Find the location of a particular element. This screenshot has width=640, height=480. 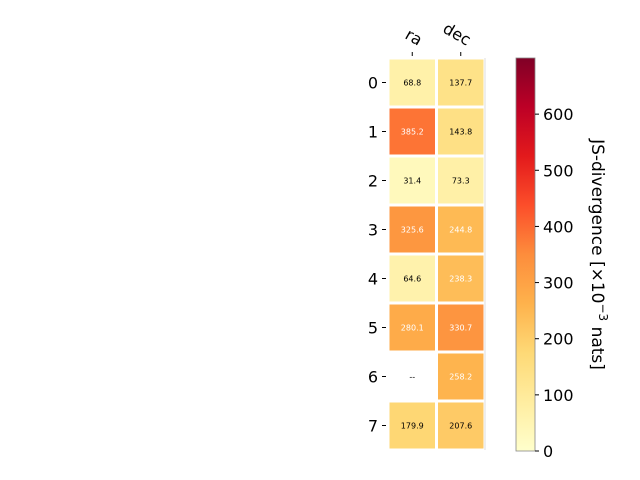

row-tick-label: 1 is located at coordinates (373, 132).